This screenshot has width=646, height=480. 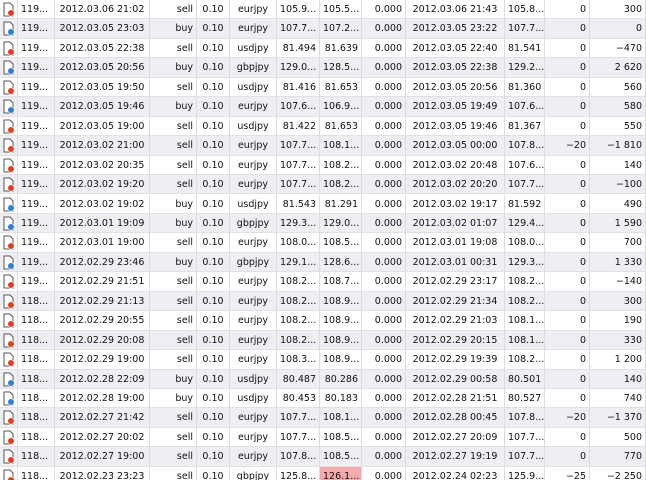 I want to click on profit: 490, so click(x=618, y=204).